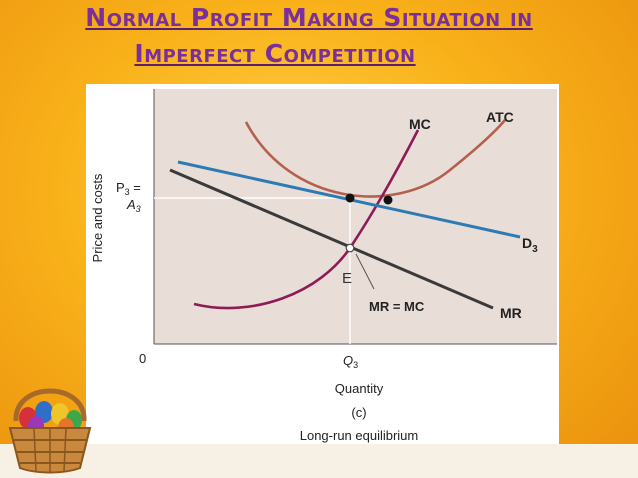  I want to click on mc-label: MC, so click(420, 124).